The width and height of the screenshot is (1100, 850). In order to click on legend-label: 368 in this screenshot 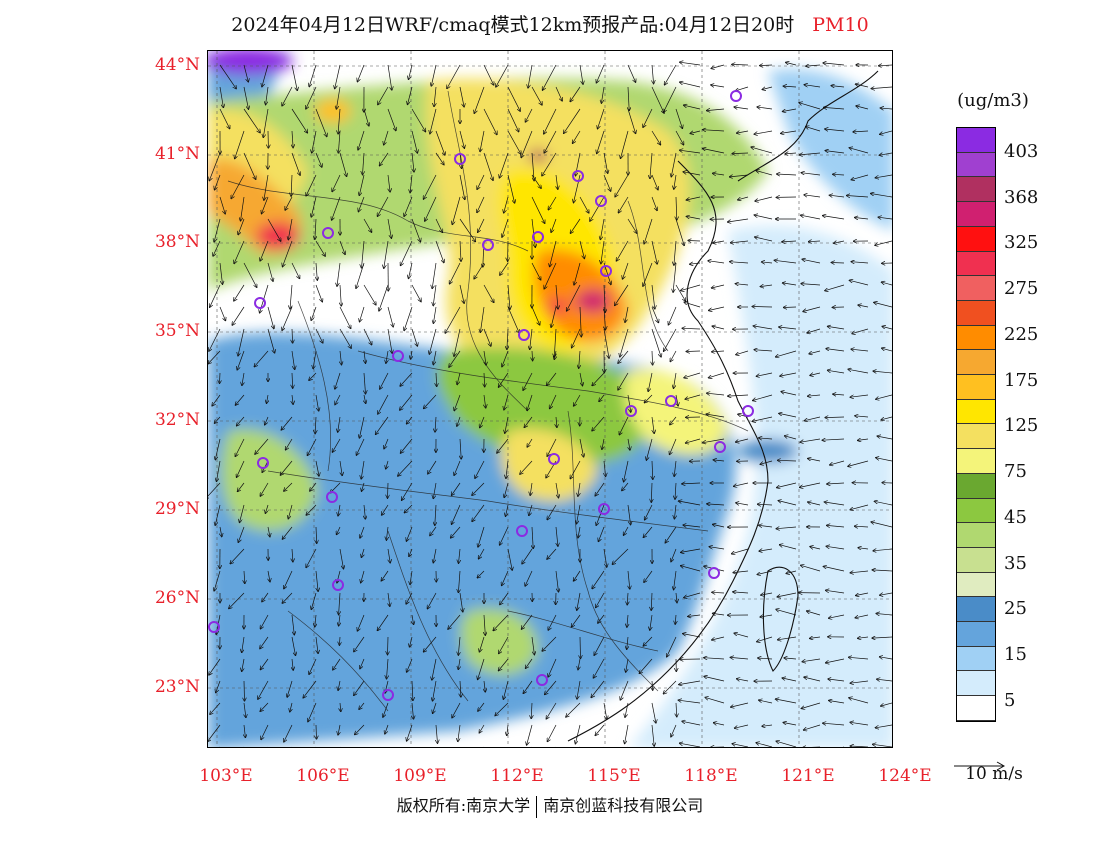, I will do `click(1021, 197)`.